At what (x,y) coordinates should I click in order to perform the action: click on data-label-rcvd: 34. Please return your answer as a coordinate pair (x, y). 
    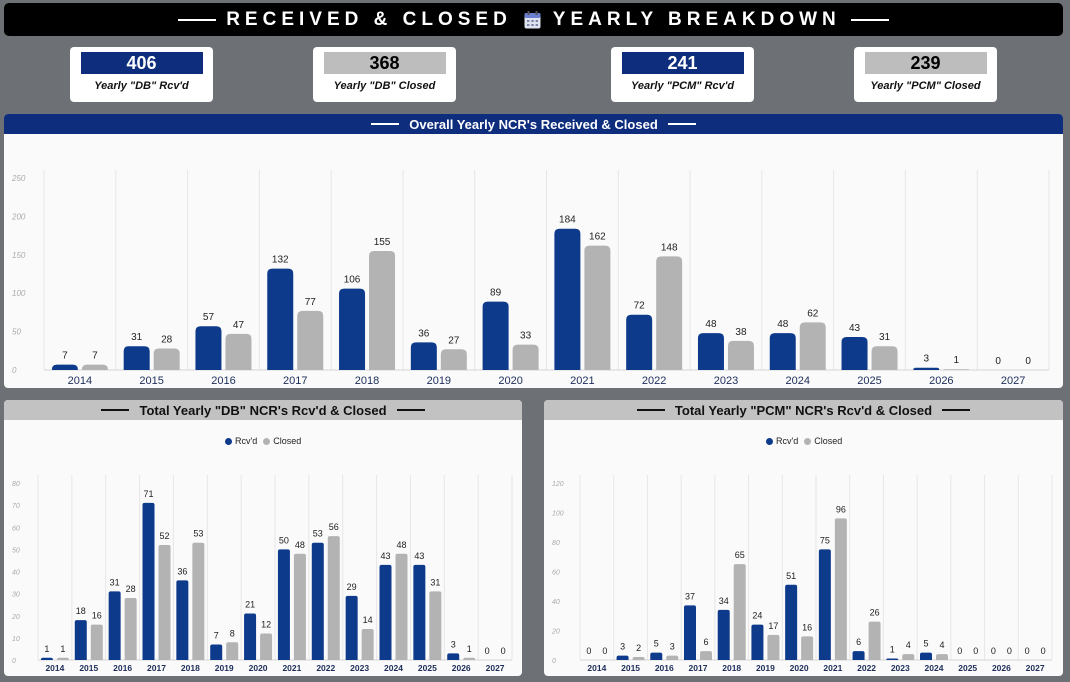
    Looking at the image, I should click on (724, 601).